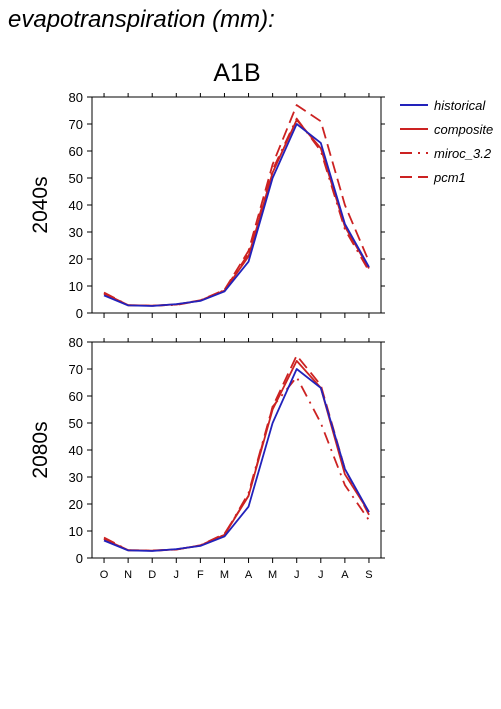 This screenshot has width=501, height=709. I want to click on row-label: 2080s, so click(40, 449).